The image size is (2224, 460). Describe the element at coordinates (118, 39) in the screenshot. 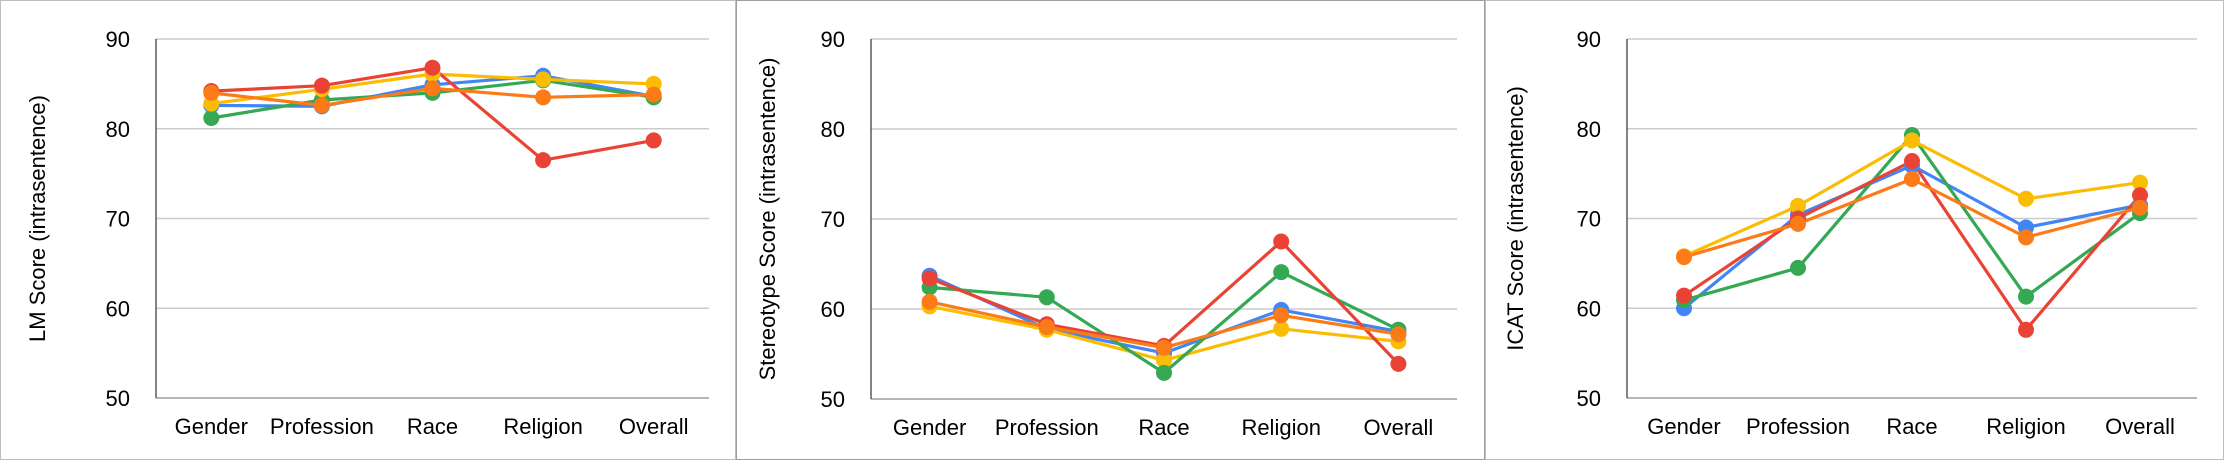

I see `lm-y-tick-90: 90` at that location.